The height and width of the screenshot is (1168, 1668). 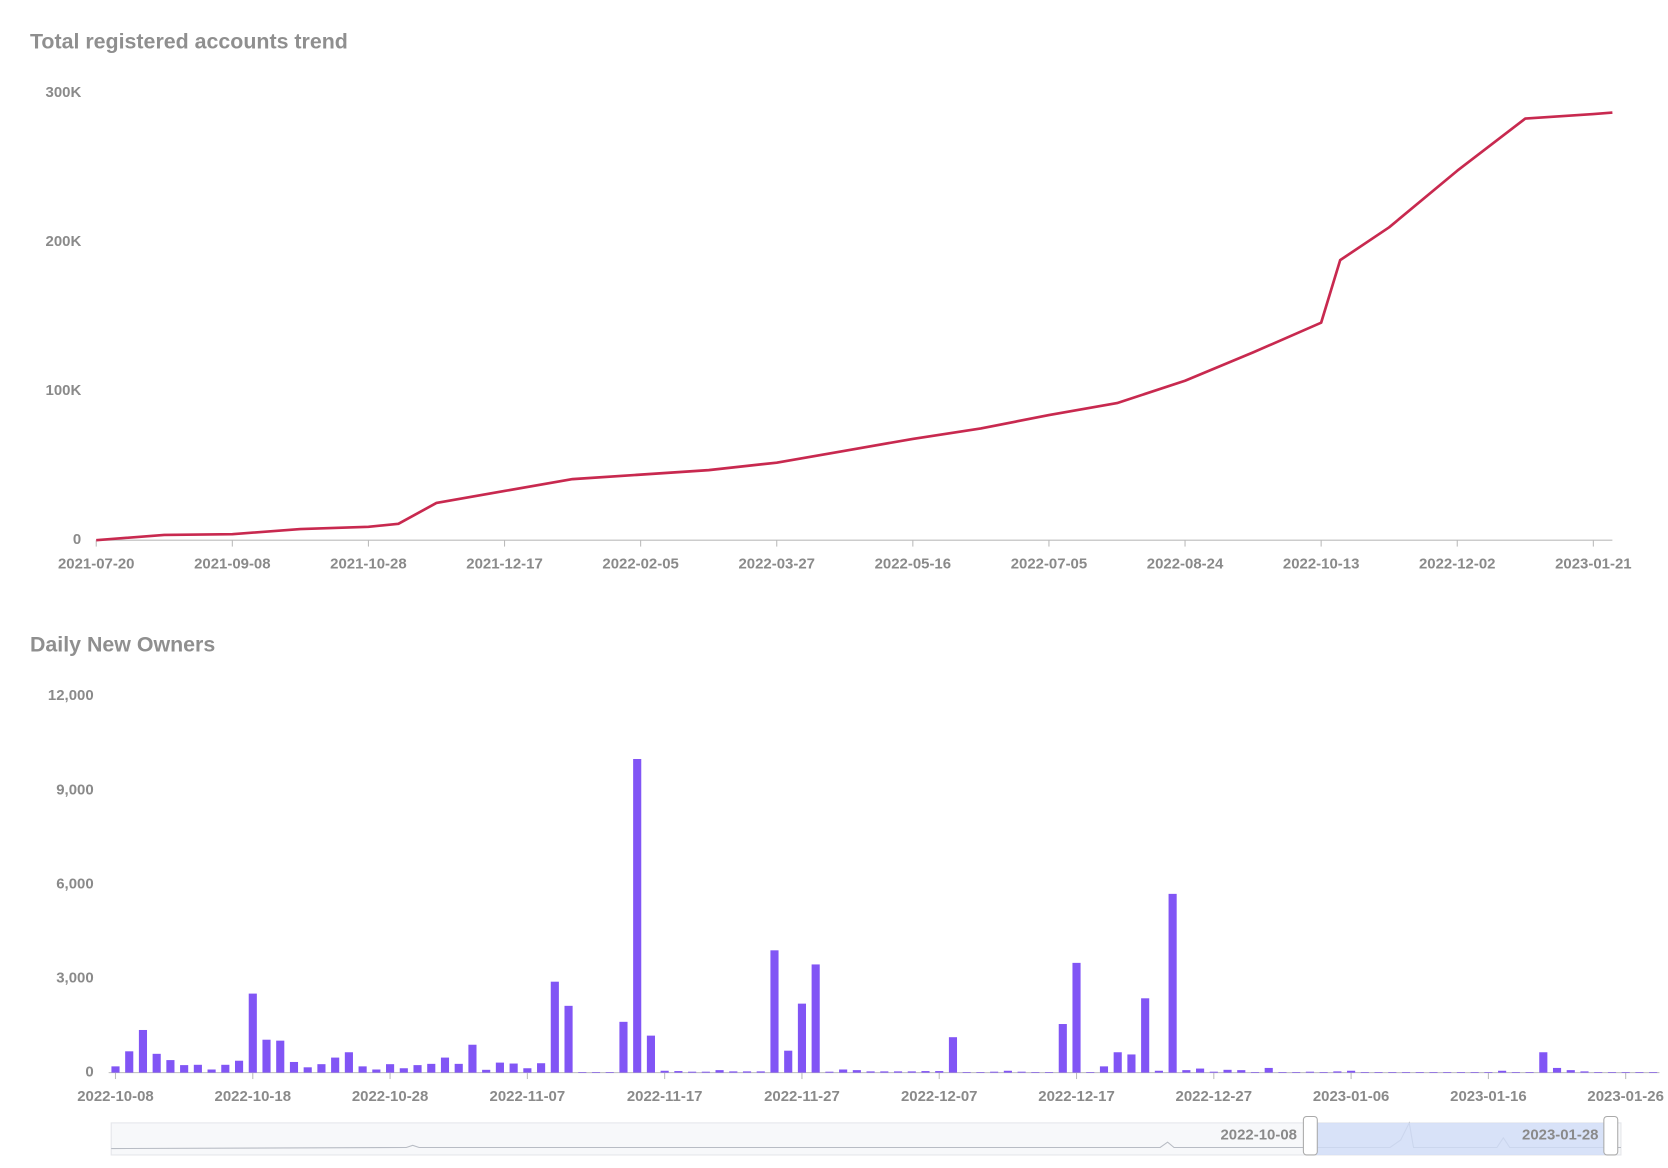 What do you see at coordinates (368, 564) in the screenshot?
I see `x-tick-label: 2021-10-28` at bounding box center [368, 564].